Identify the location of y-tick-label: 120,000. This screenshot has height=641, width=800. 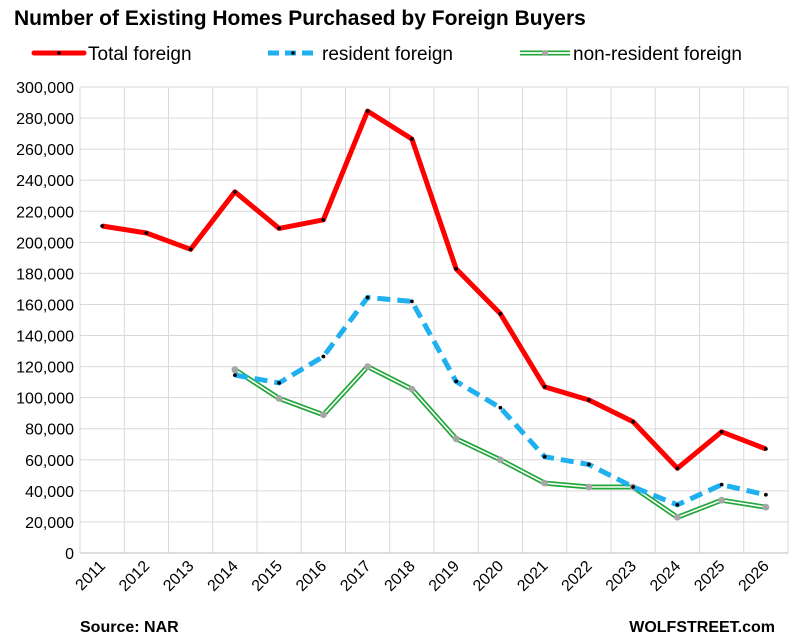
(45, 368).